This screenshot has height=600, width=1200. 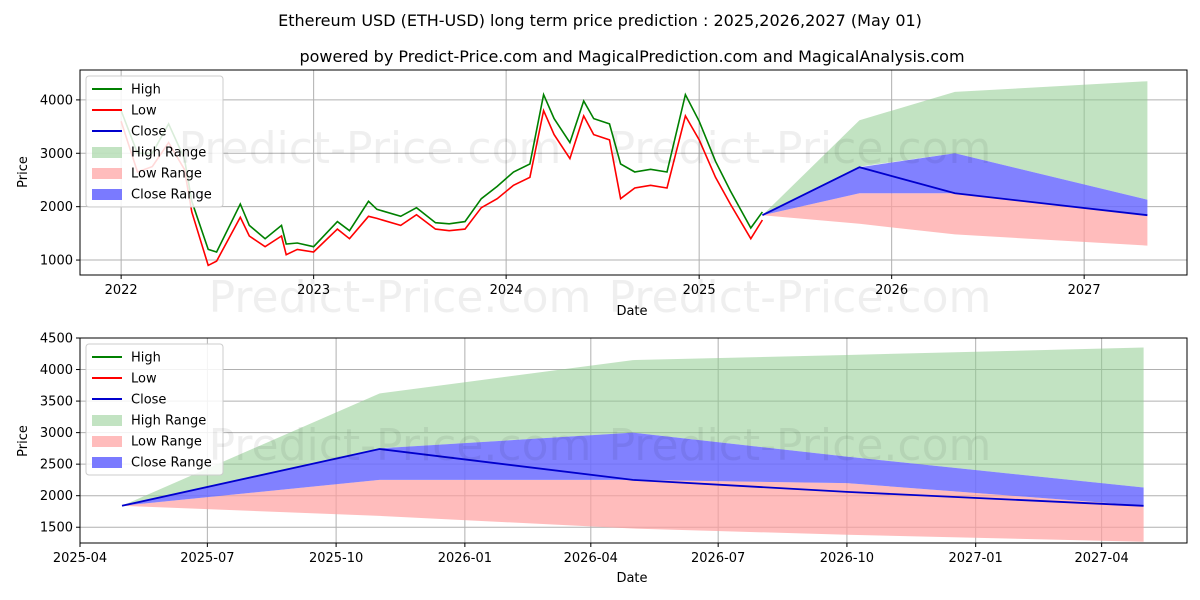 What do you see at coordinates (56, 100) in the screenshot?
I see `top-y-tick-label: 4000` at bounding box center [56, 100].